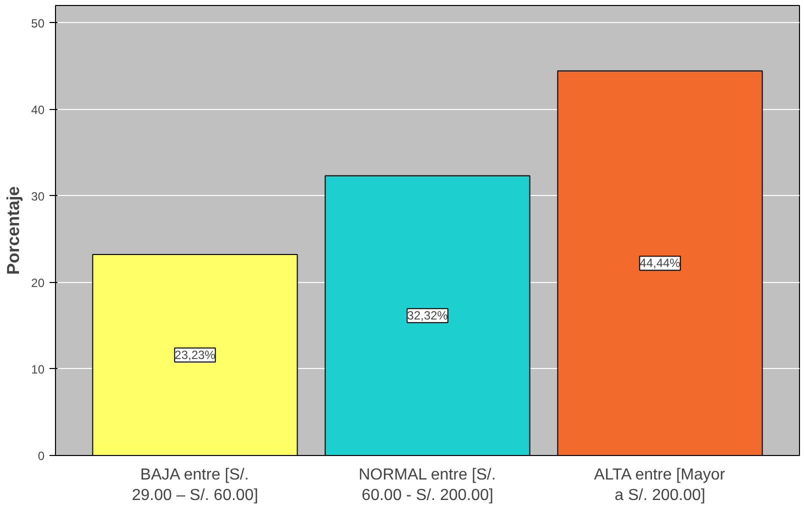 The image size is (804, 506). I want to click on y-tick-label: 20, so click(38, 283).